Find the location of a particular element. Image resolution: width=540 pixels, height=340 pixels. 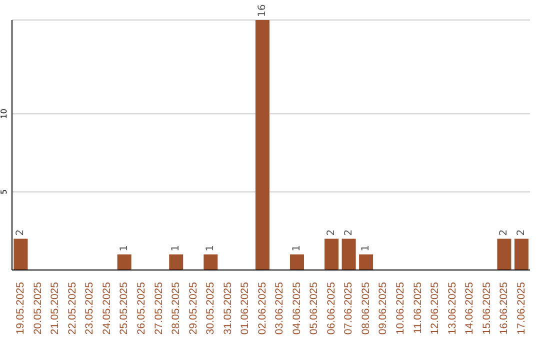

x-tick-label: 16.06.2025 is located at coordinates (504, 308).